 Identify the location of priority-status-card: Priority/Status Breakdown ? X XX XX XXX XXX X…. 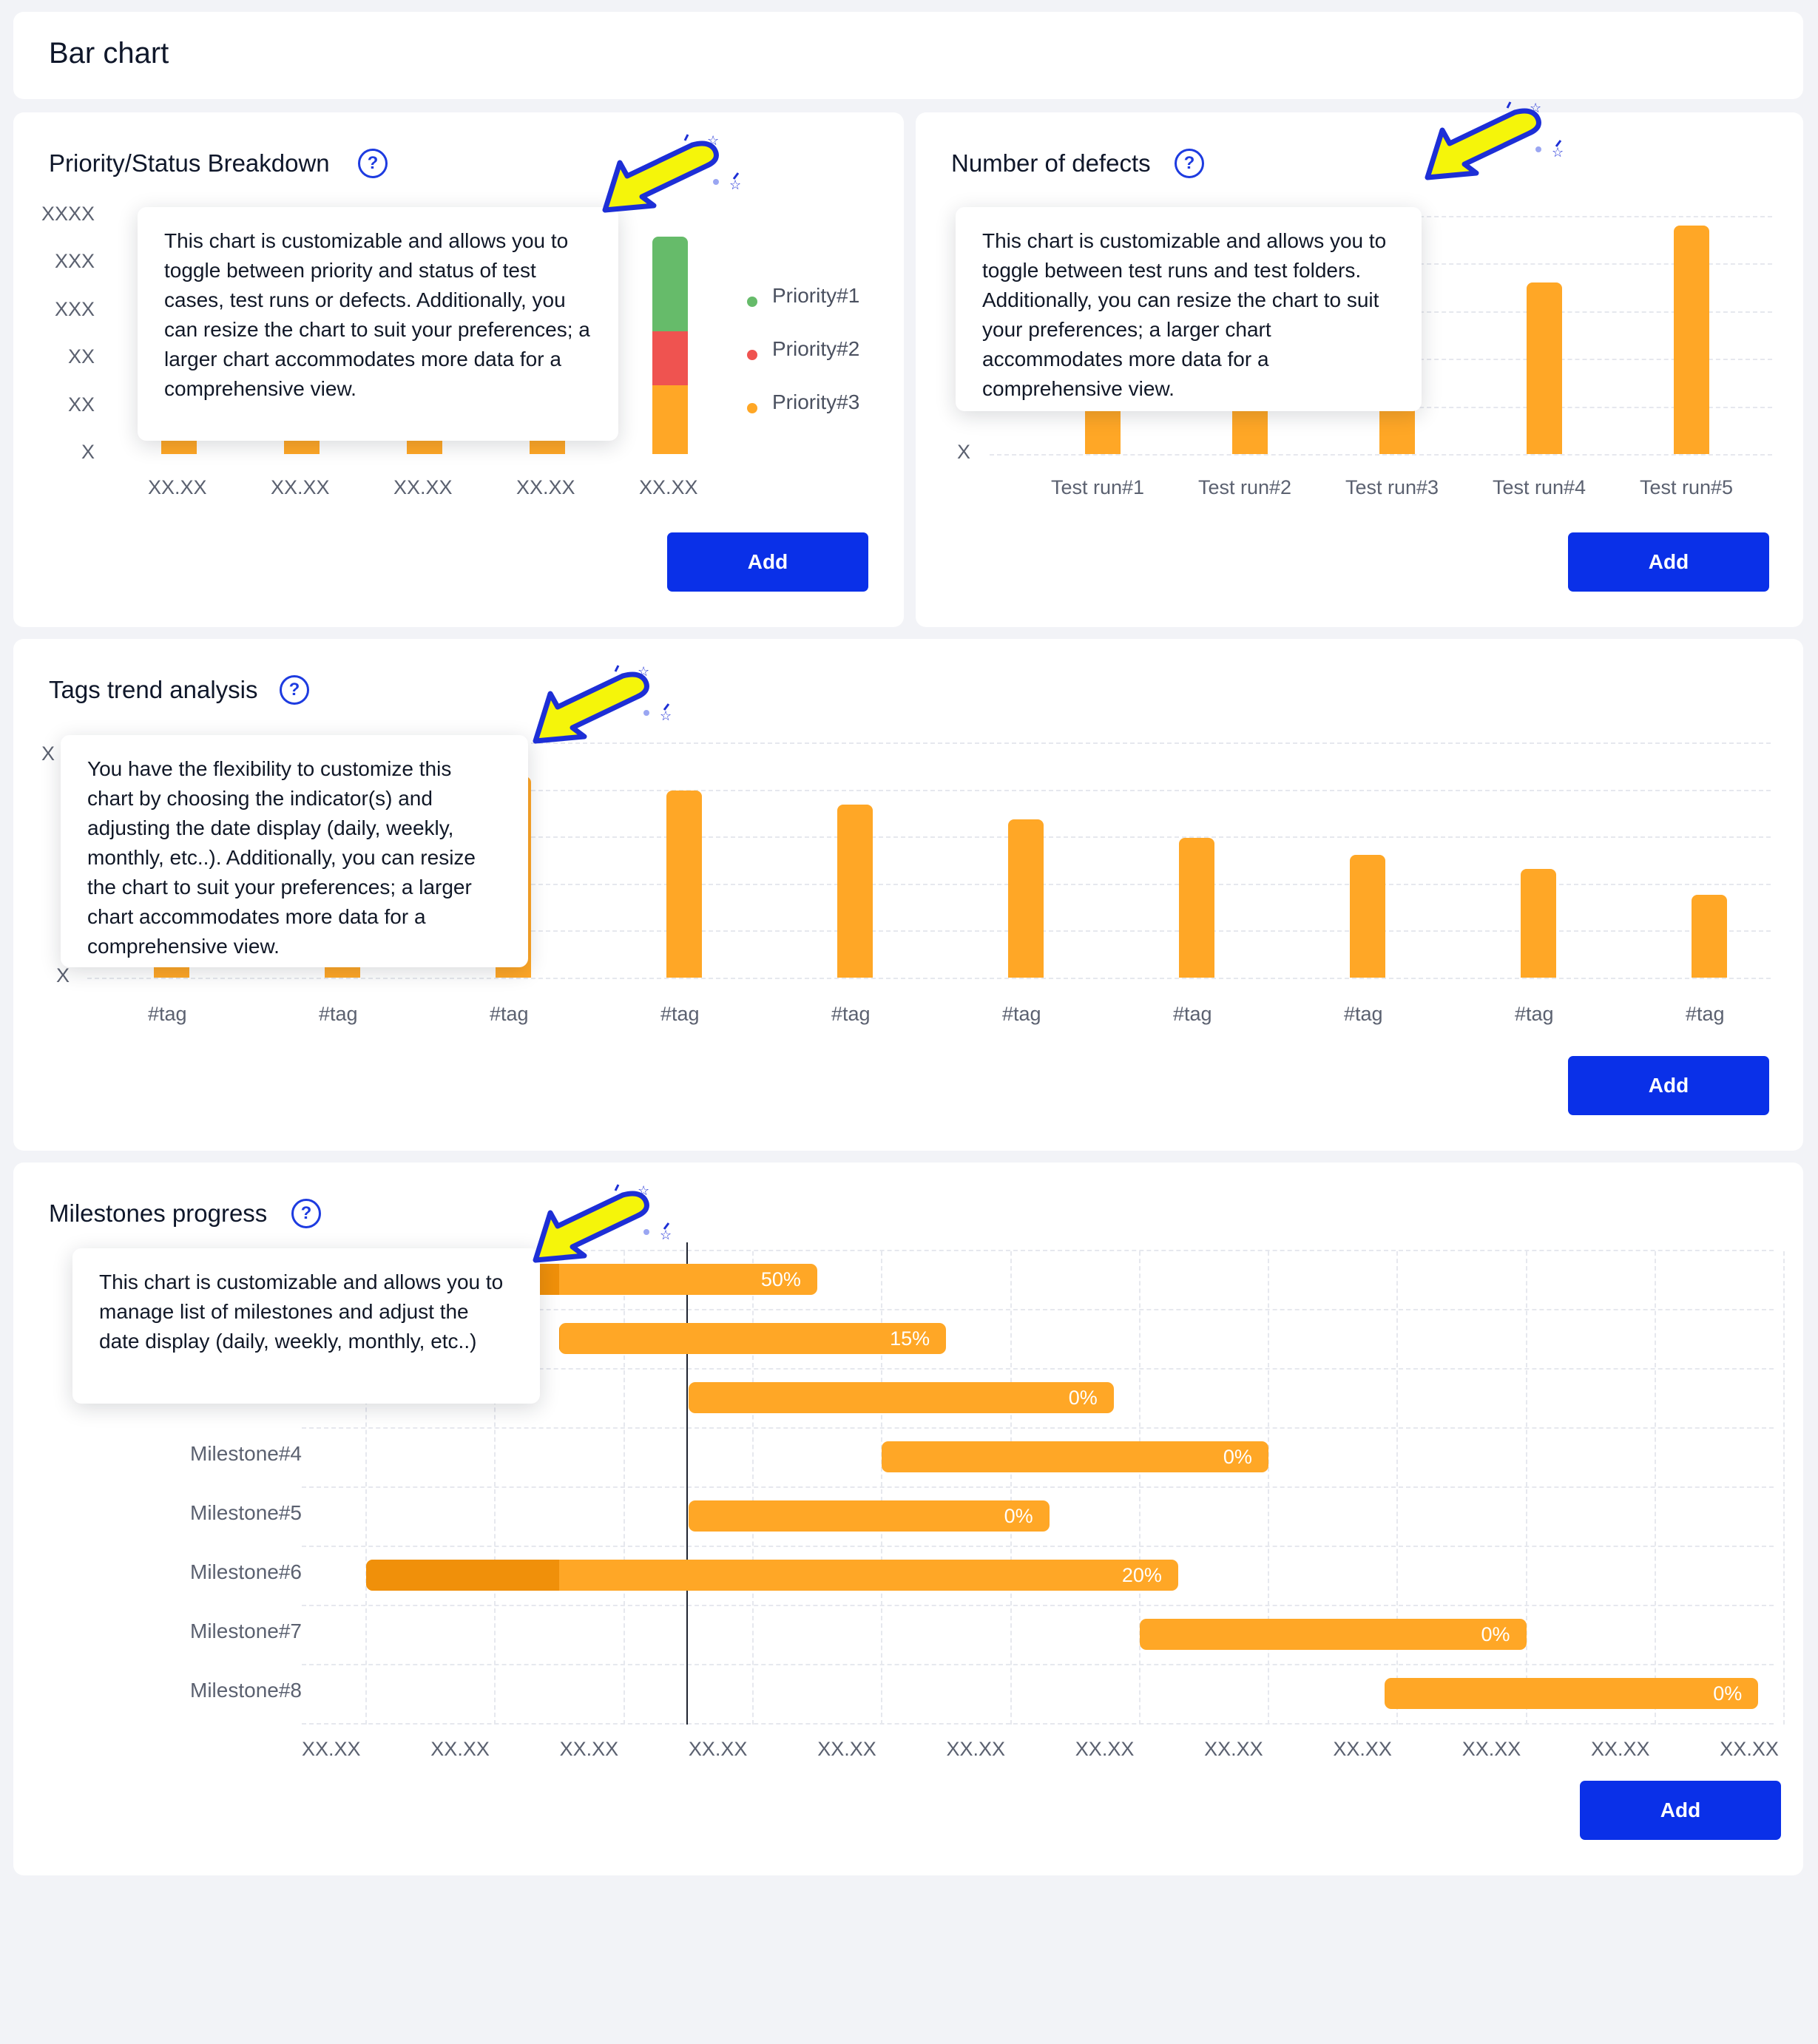
(458, 369).